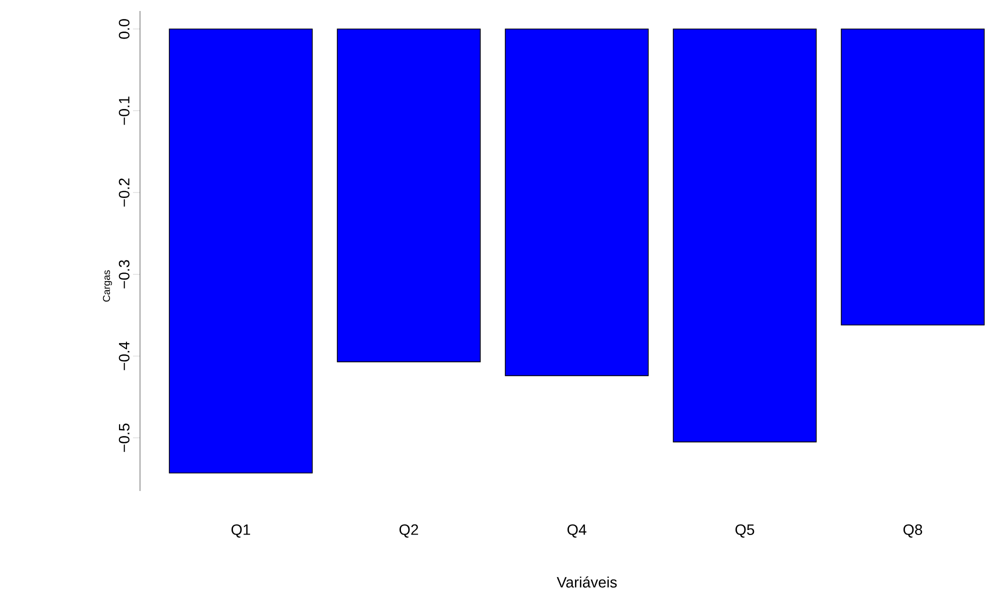 This screenshot has width=989, height=610. Describe the element at coordinates (744, 531) in the screenshot. I see `x-tick-label: Q5` at that location.